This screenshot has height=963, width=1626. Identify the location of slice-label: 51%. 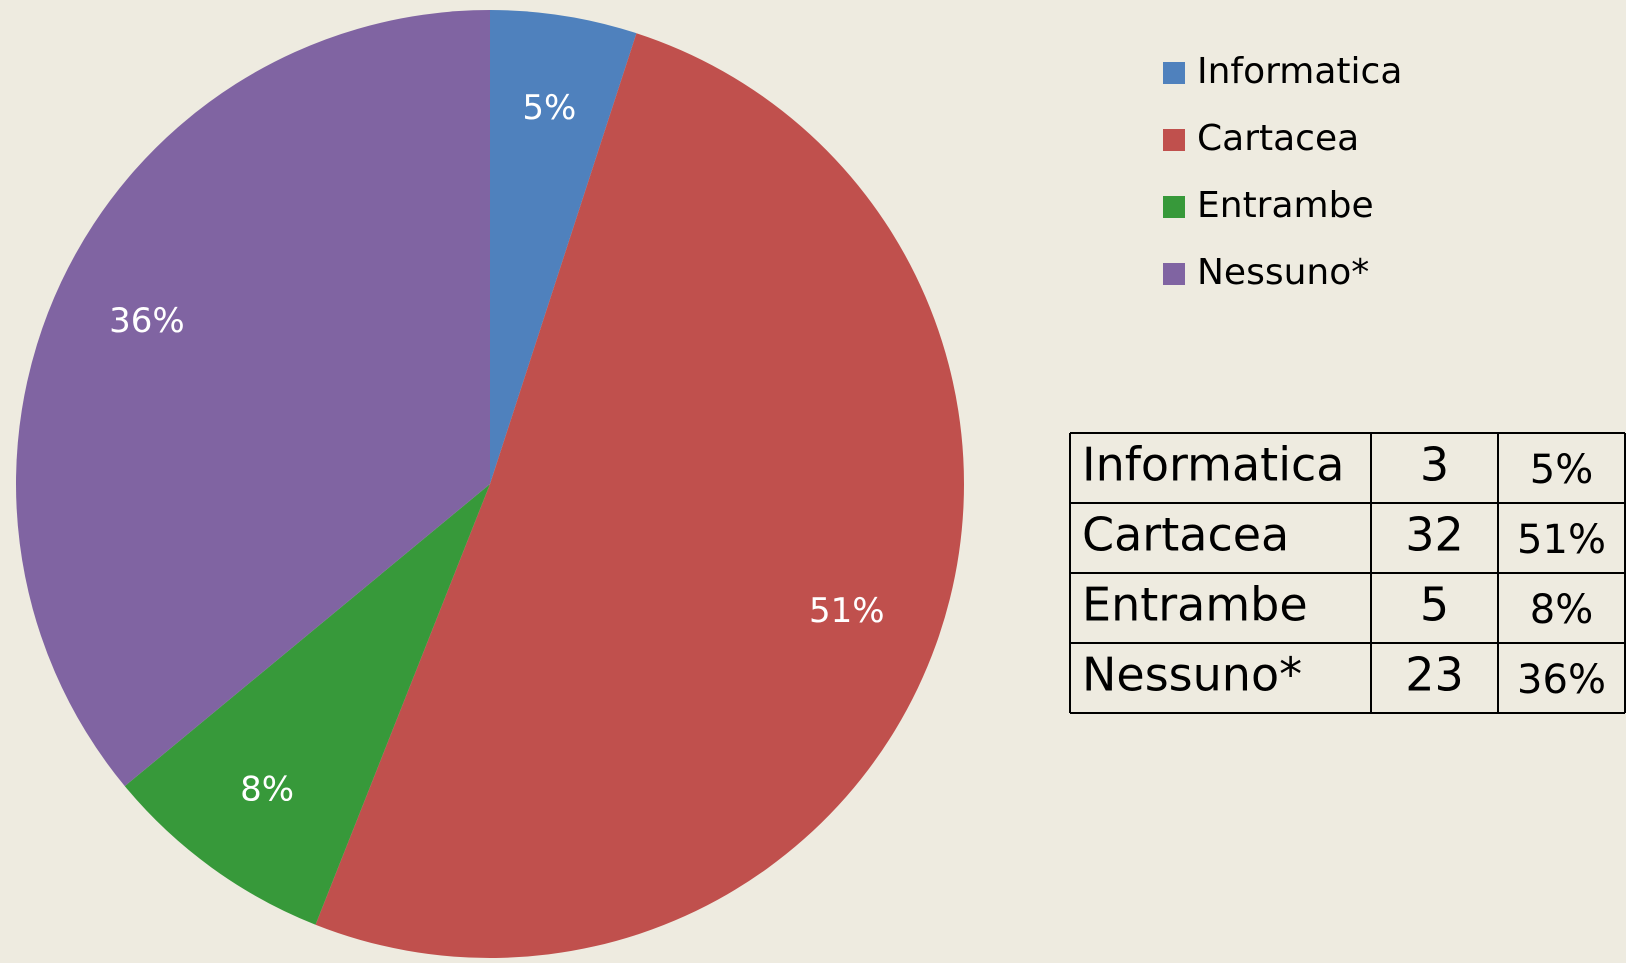
(847, 611).